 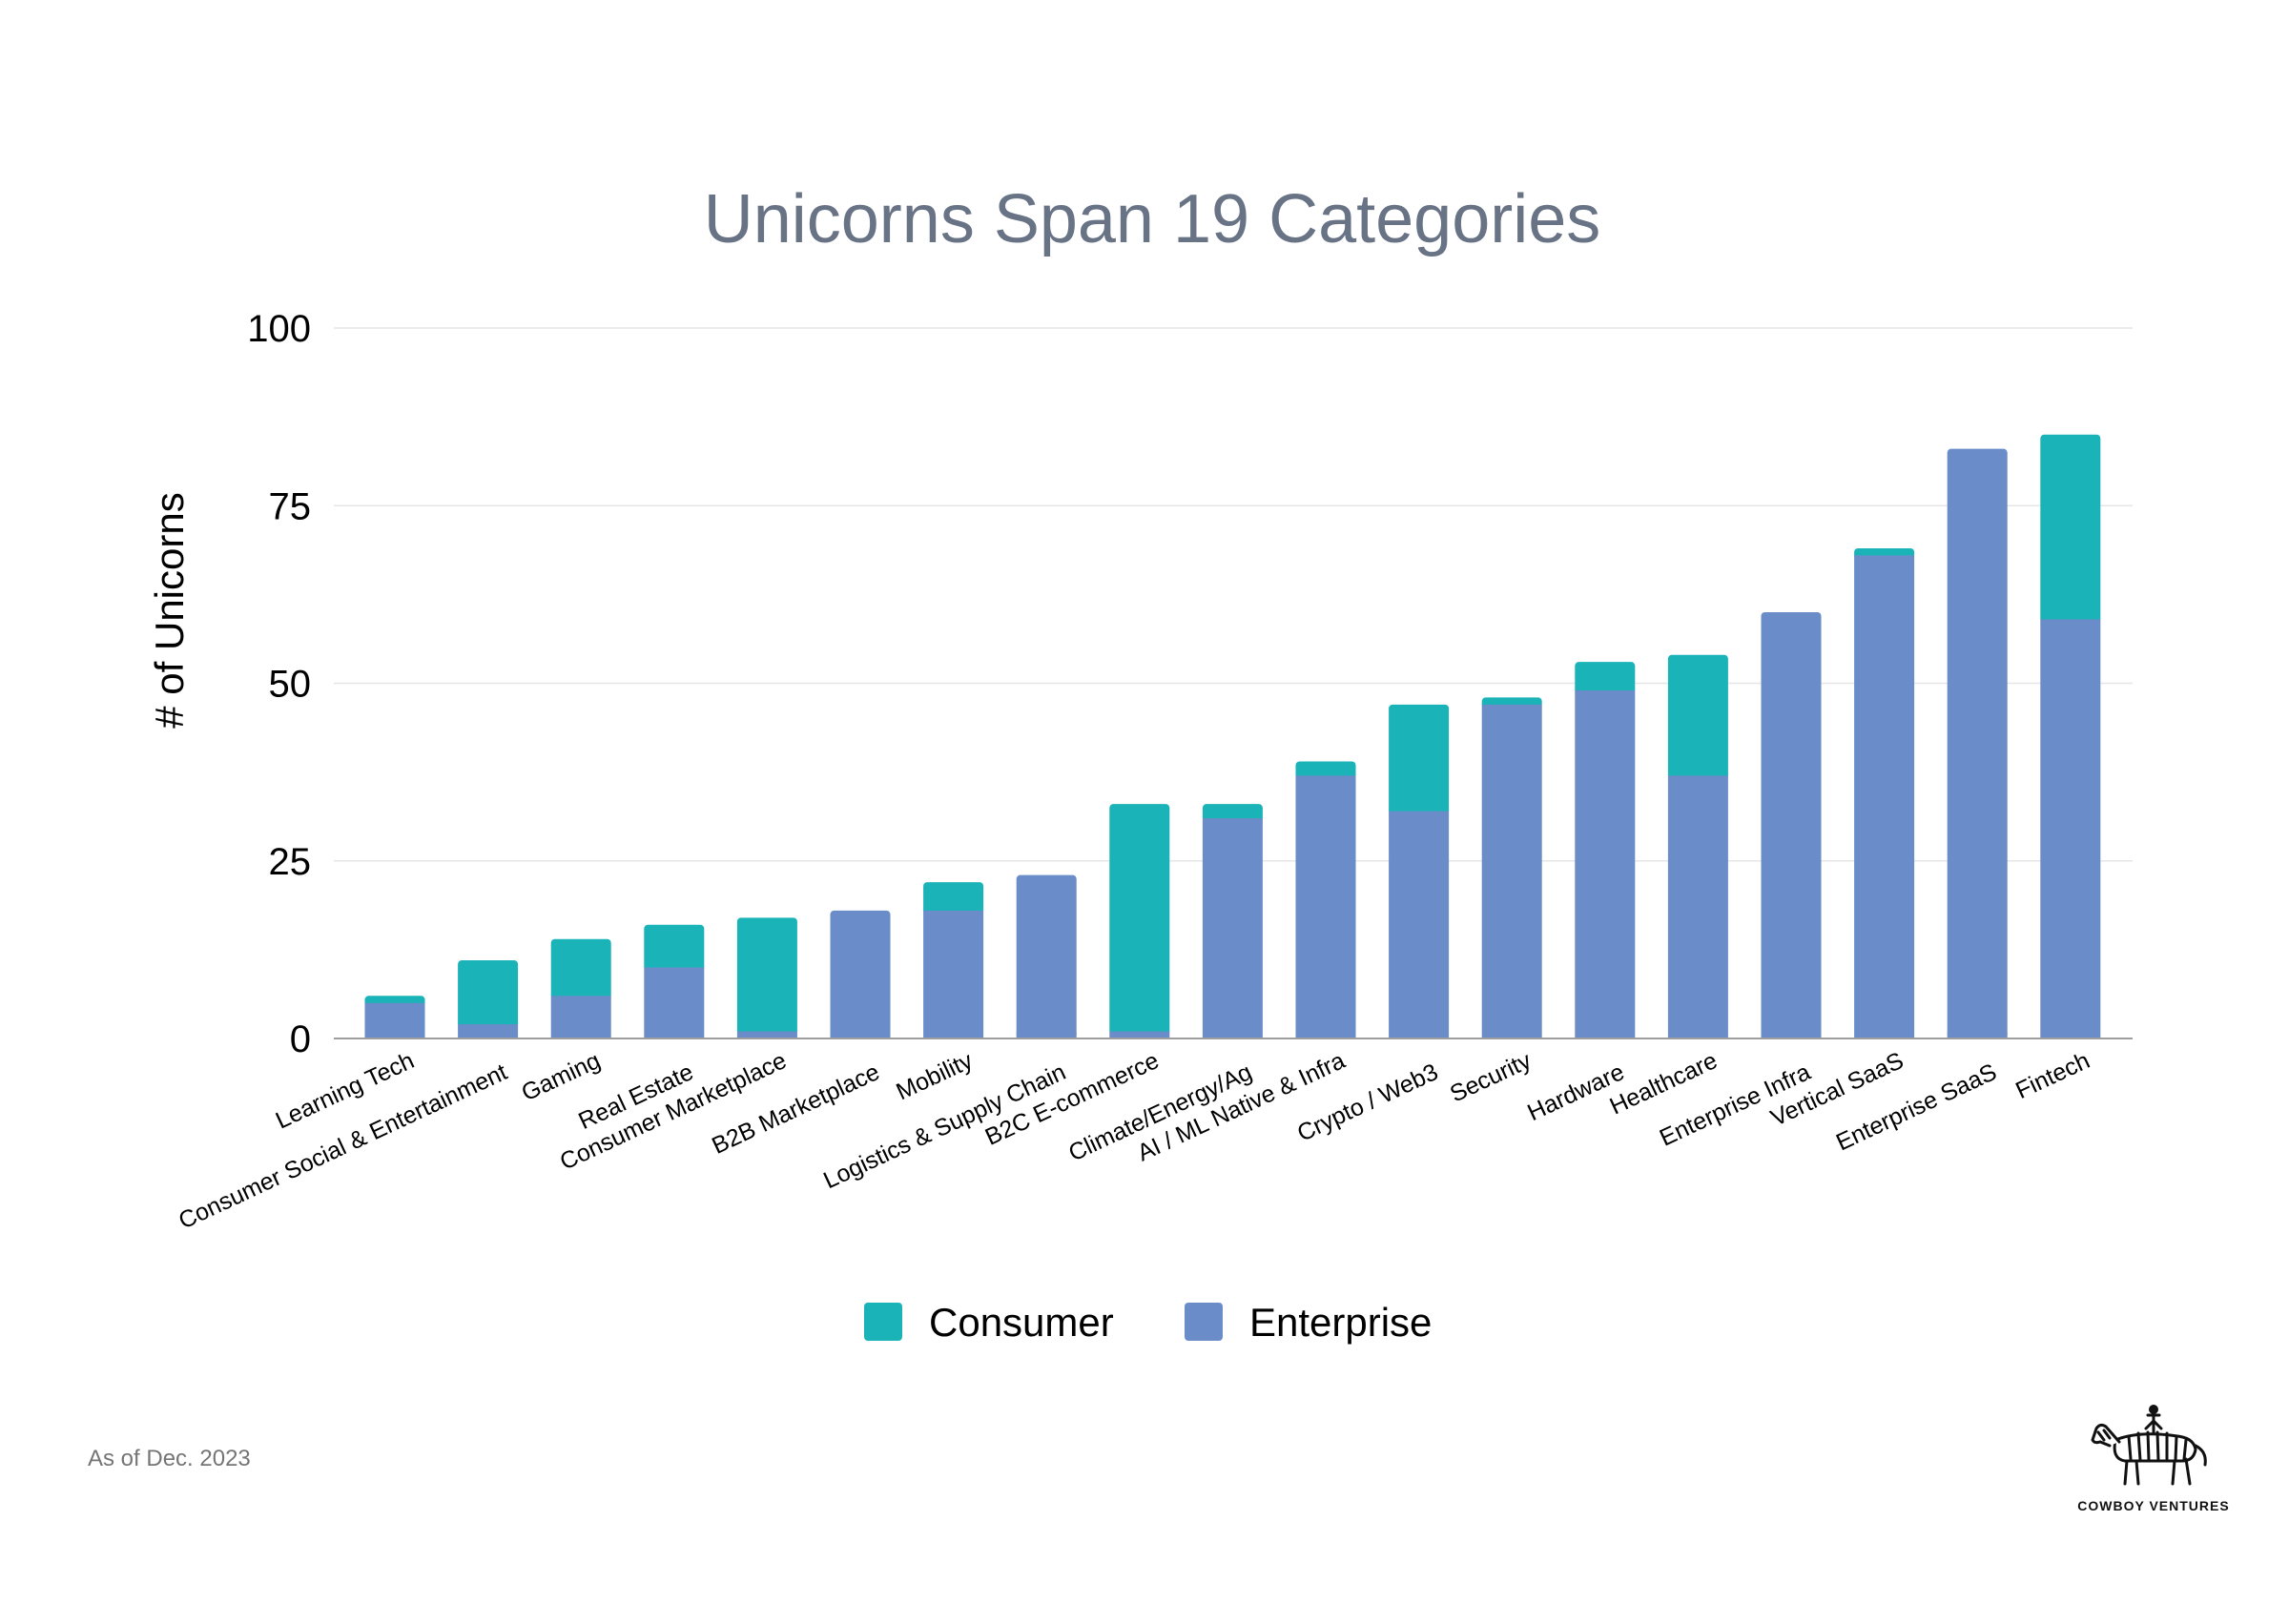 I want to click on y-tick-label: 75, so click(x=290, y=506).